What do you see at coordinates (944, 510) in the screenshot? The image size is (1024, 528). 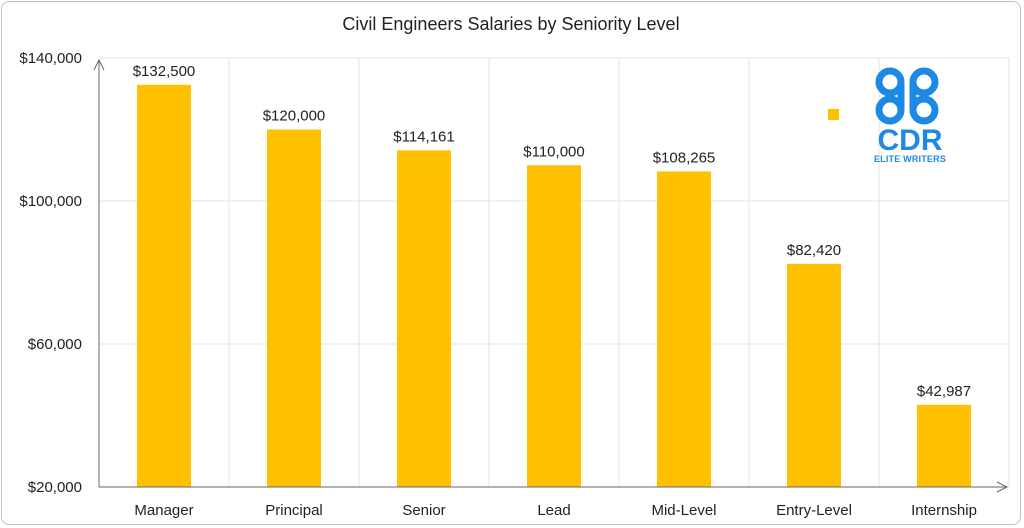 I see `category-label: Internship` at bounding box center [944, 510].